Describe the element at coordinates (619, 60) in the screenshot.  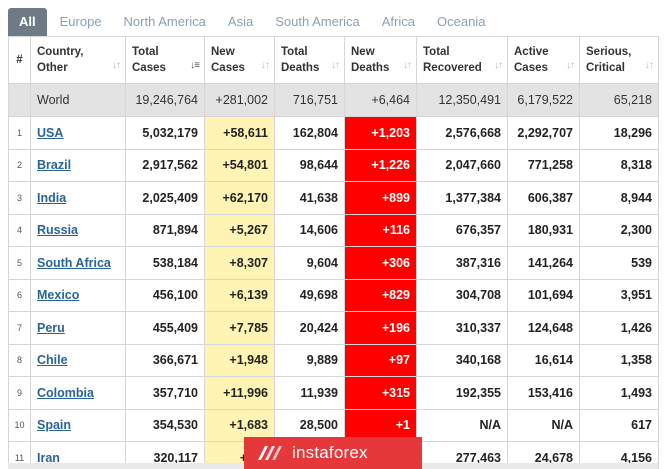
I see `header-serious-critical: Serious, Critical ↓↑` at that location.